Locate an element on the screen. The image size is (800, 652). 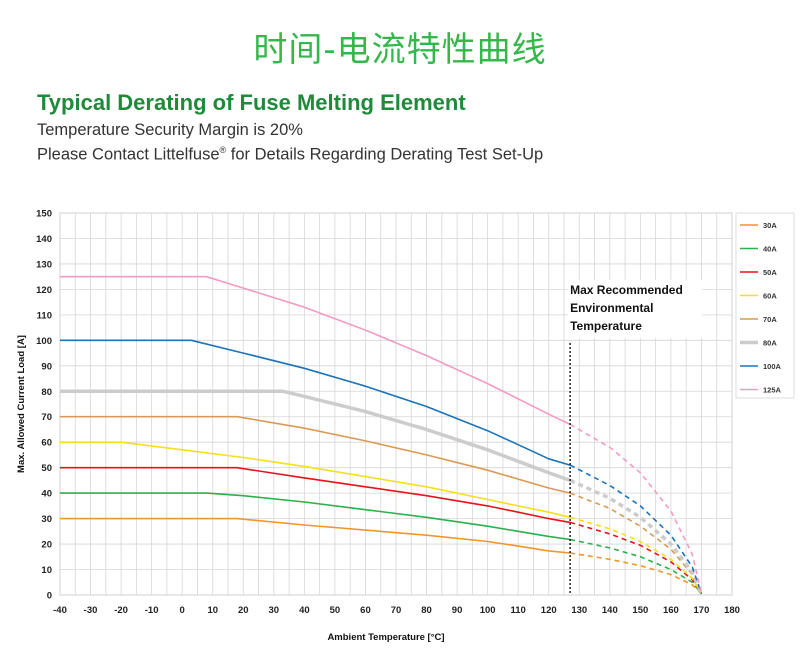
x-tick-label: 160 is located at coordinates (671, 610).